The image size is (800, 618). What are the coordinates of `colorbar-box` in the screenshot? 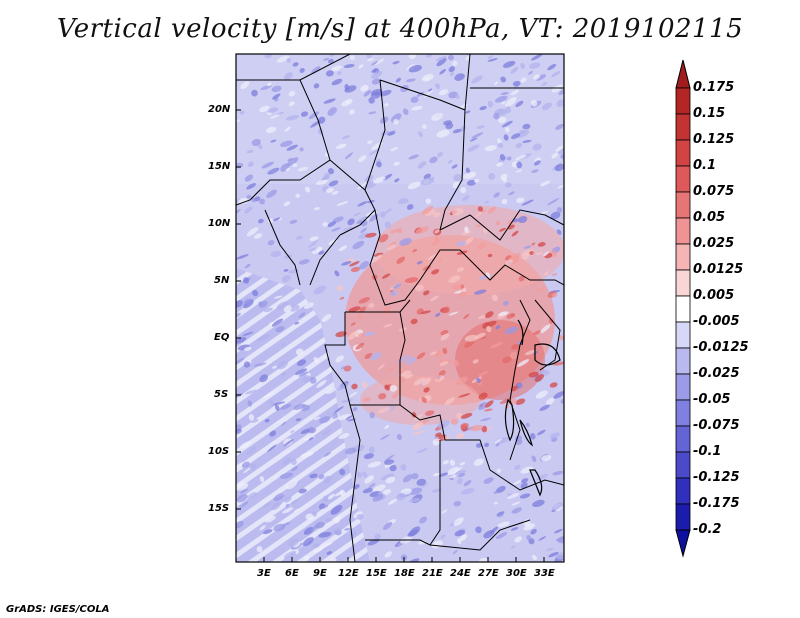 It's located at (683, 179).